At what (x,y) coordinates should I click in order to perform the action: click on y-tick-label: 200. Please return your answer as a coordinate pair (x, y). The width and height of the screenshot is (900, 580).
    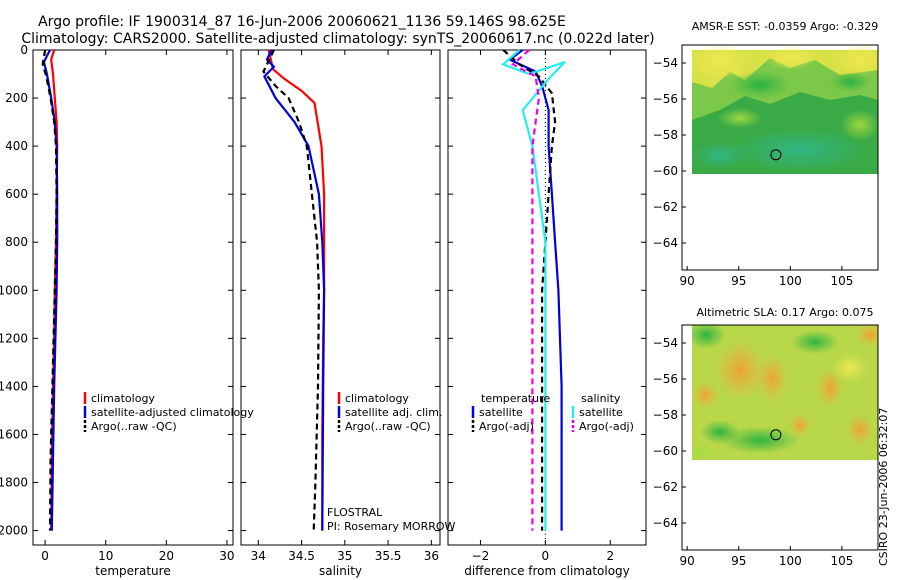
    Looking at the image, I should click on (16, 98).